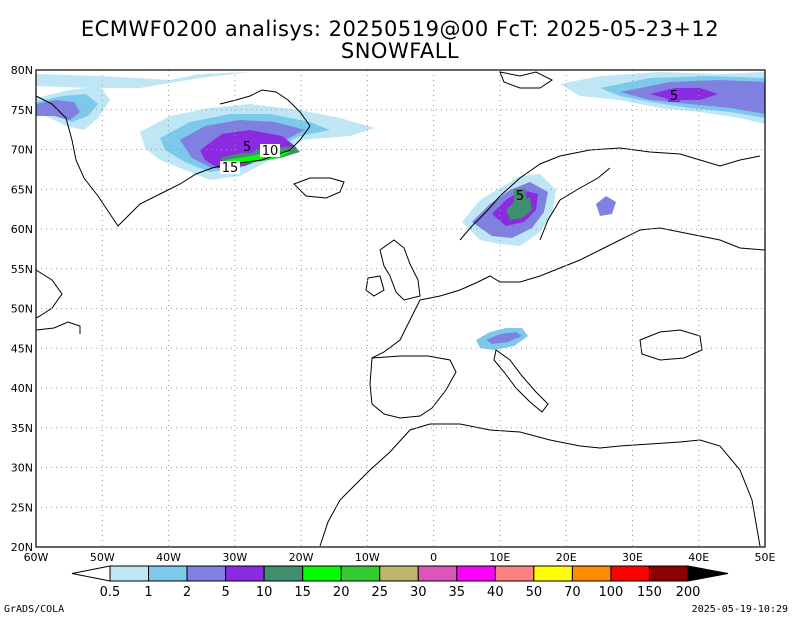 The height and width of the screenshot is (618, 800). What do you see at coordinates (495, 592) in the screenshot?
I see `colorbar-tick-label: 40` at bounding box center [495, 592].